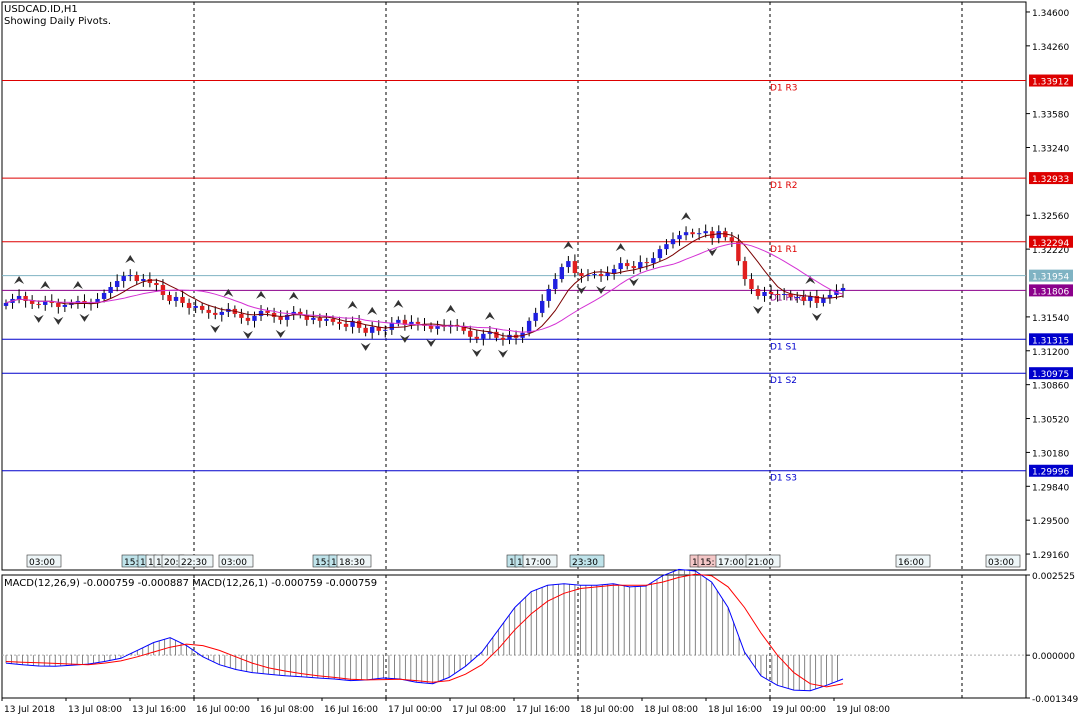 This screenshot has width=1080, height=720. Describe the element at coordinates (1050, 341) in the screenshot. I see `level-price-tag-text: 1.31315` at that location.